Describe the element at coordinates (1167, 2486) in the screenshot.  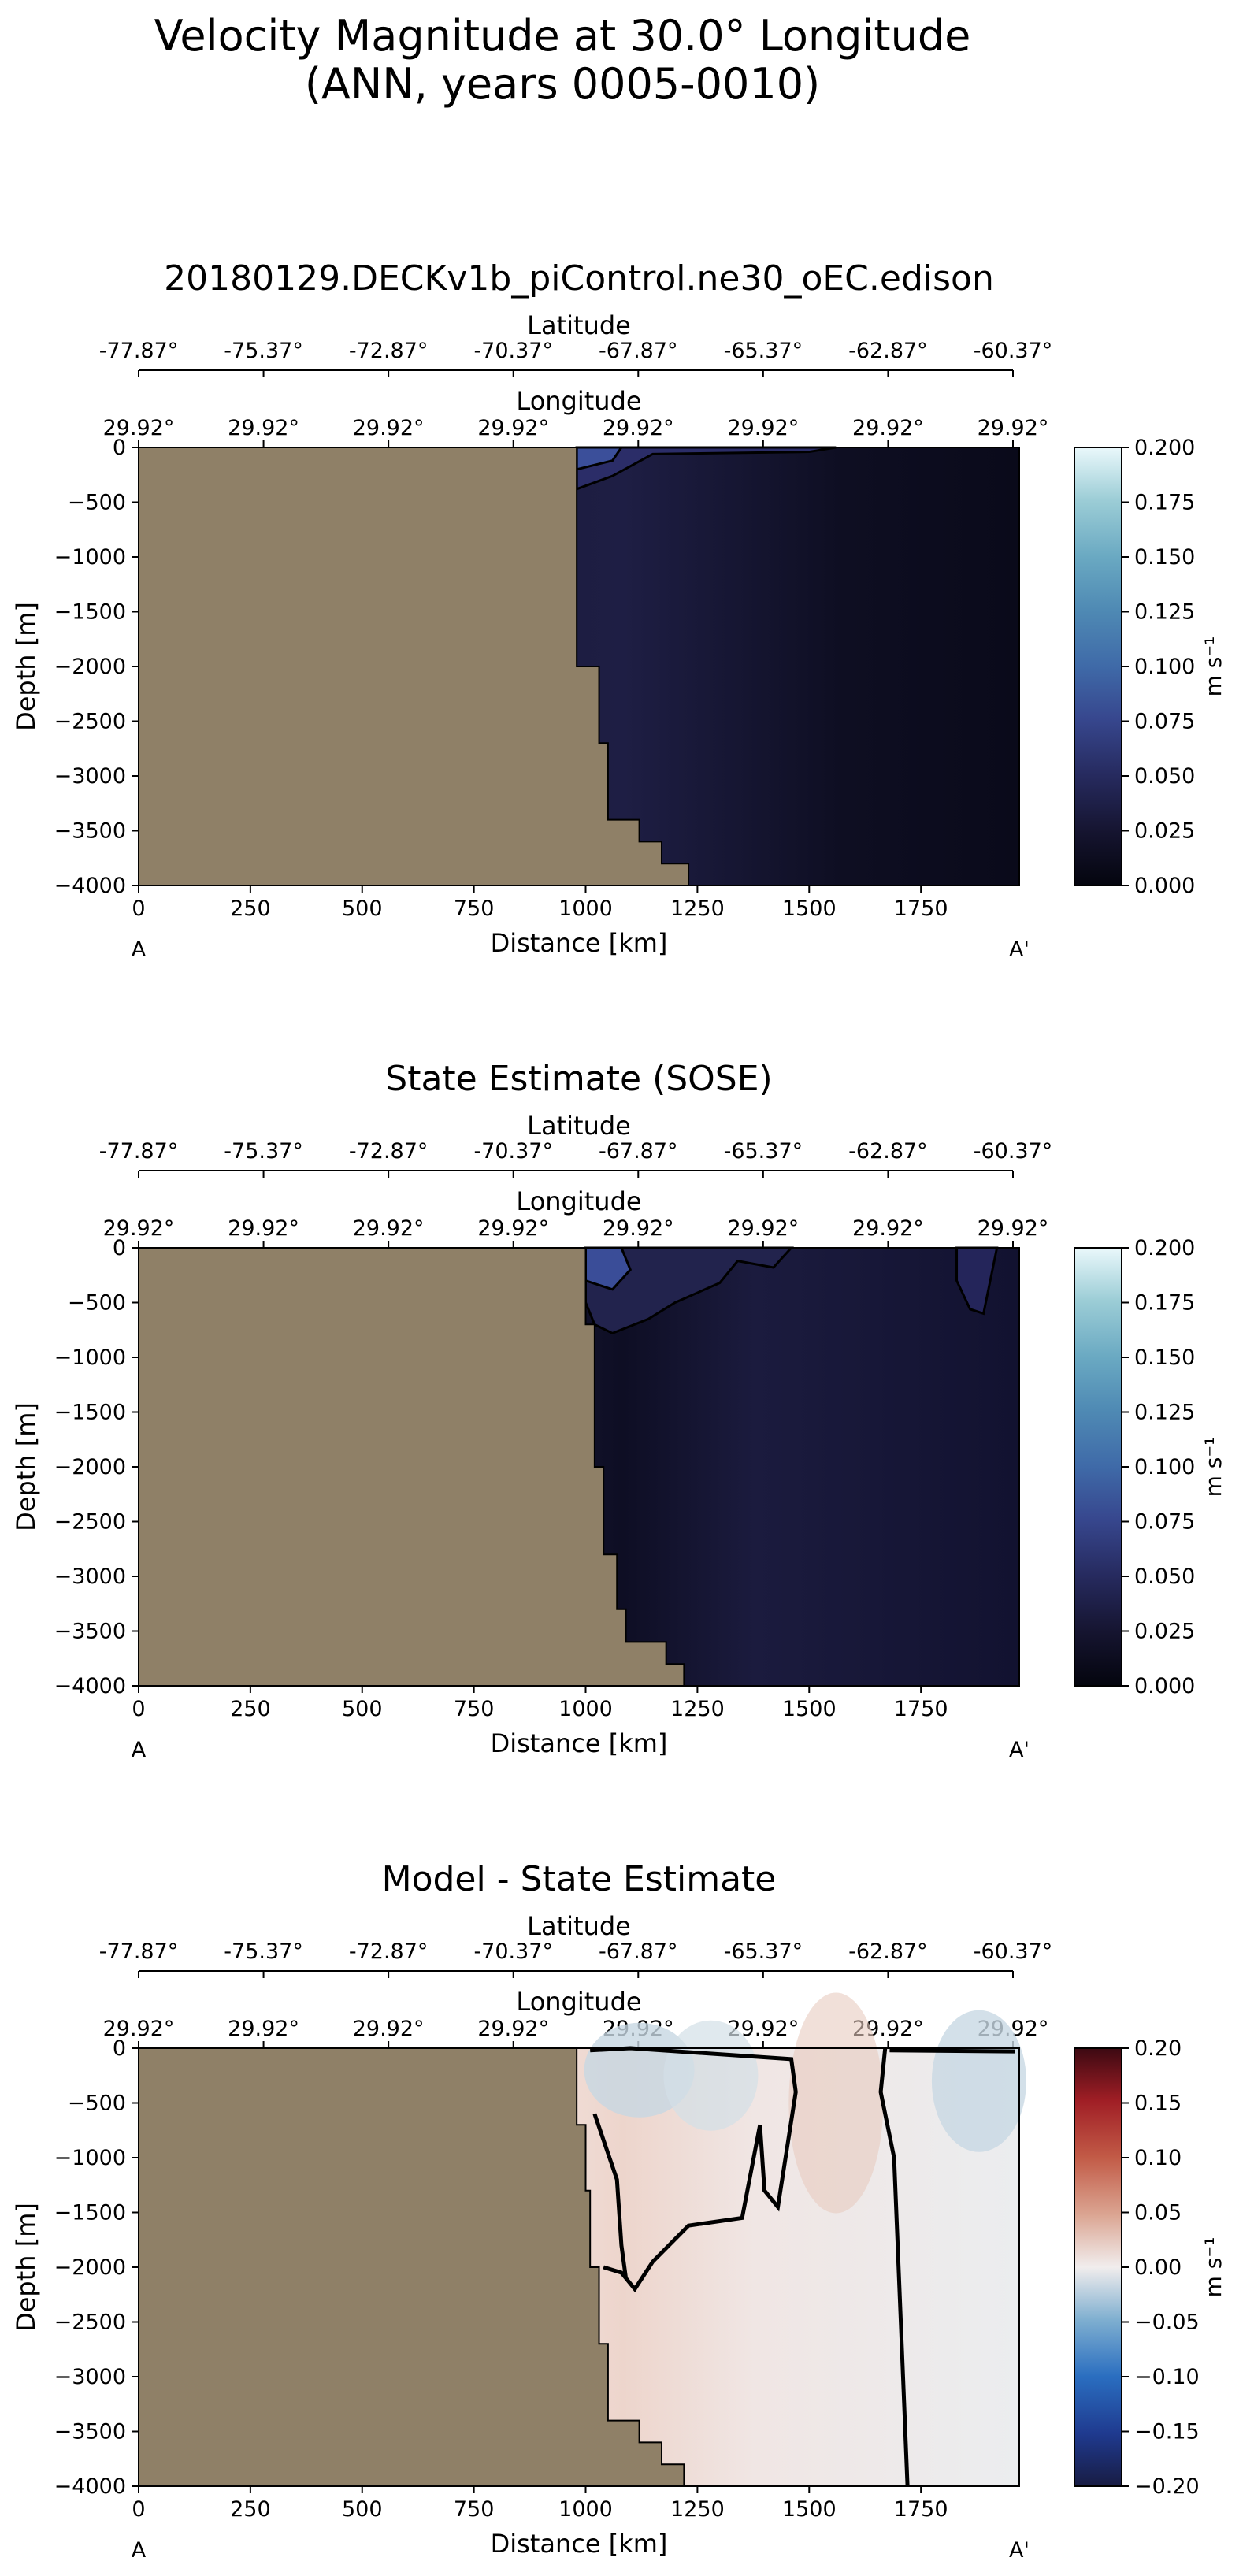
I see `colorbar-tick-label: −0.20` at that location.